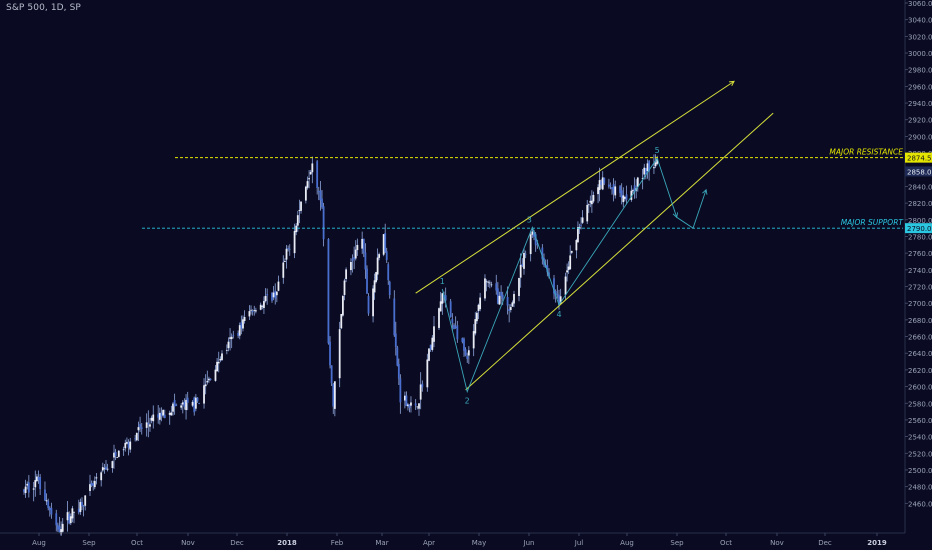 This screenshot has width=932, height=550. Describe the element at coordinates (529, 219) in the screenshot. I see `wave-label: 3` at that location.